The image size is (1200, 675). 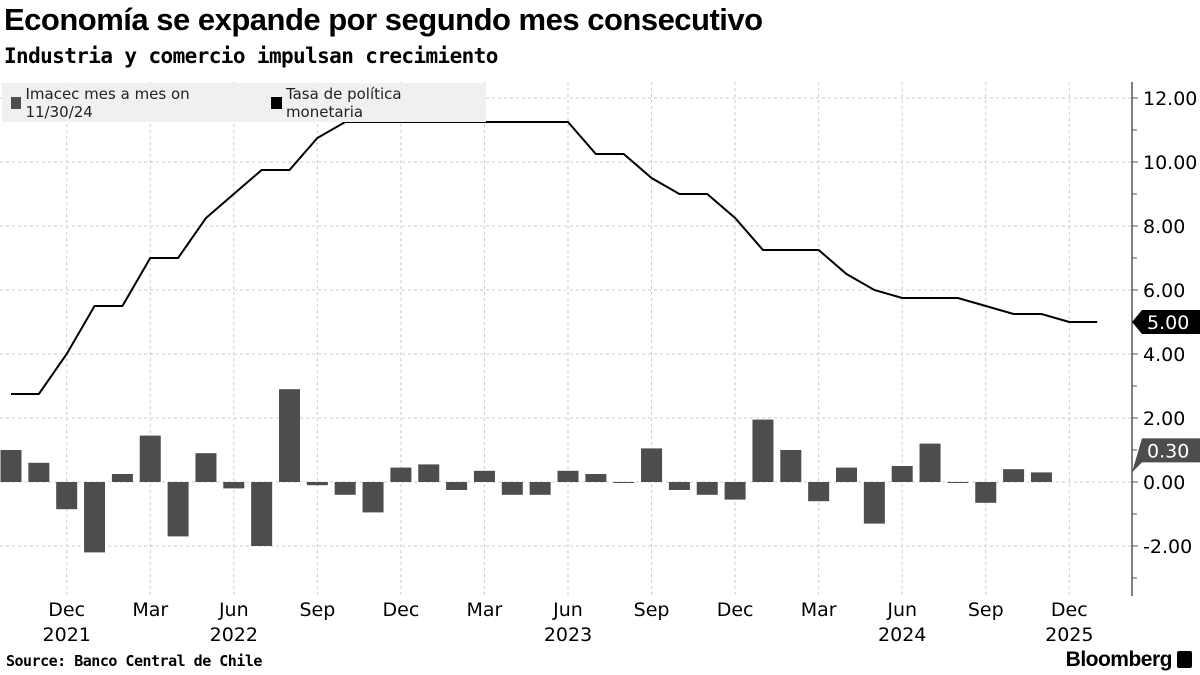 I want to click on y-tick-label: 2.00, so click(x=1164, y=419).